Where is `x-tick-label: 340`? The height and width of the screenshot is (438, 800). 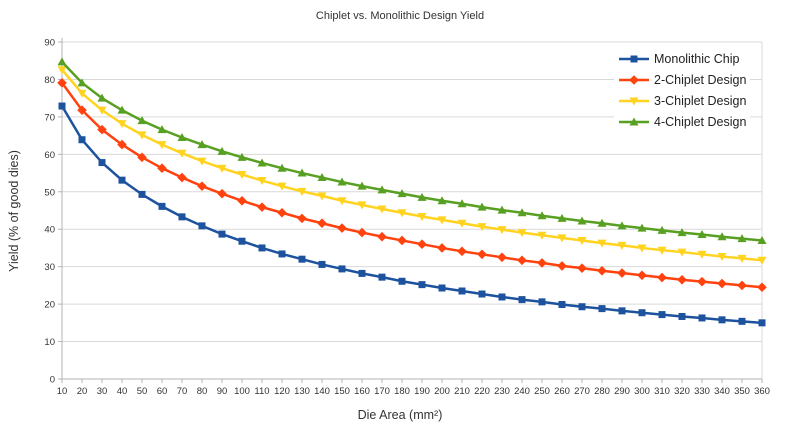 x-tick-label: 340 is located at coordinates (722, 391).